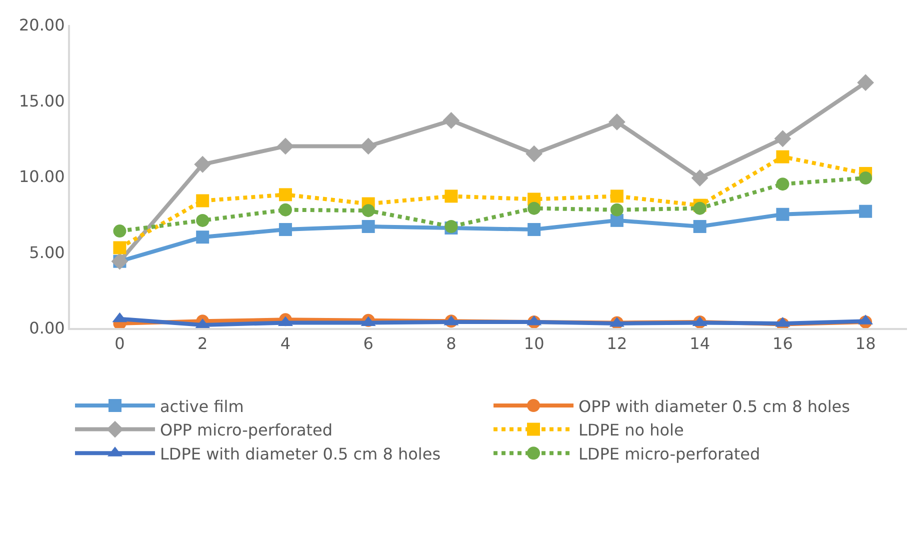 This screenshot has height=538, width=917. Describe the element at coordinates (202, 344) in the screenshot. I see `x-tick-label: 2` at that location.